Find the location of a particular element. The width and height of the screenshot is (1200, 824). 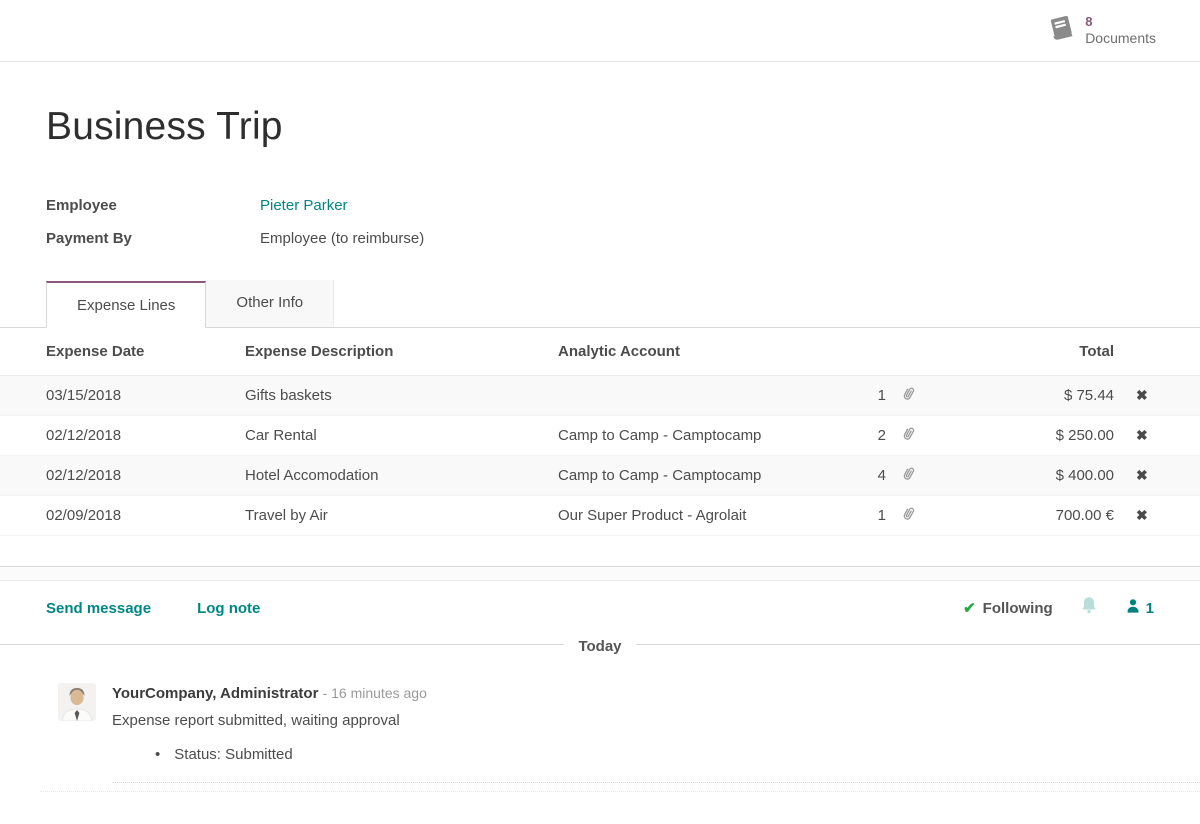

documents-stat-button: 8 Documents is located at coordinates (1101, 31).